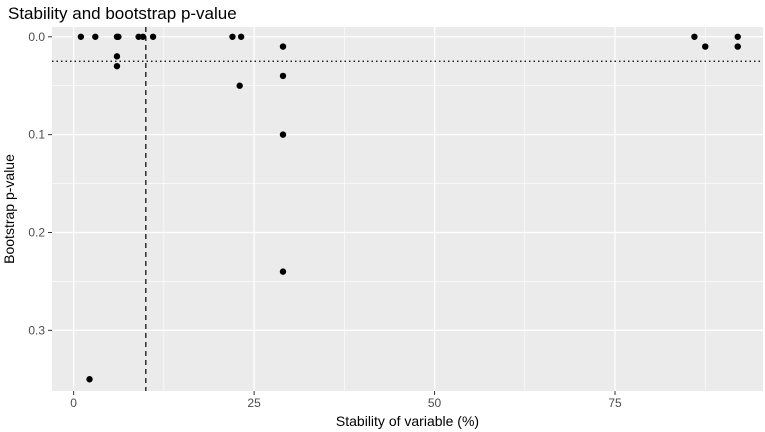 The width and height of the screenshot is (765, 432). Describe the element at coordinates (615, 403) in the screenshot. I see `x-tick-label: 75` at that location.